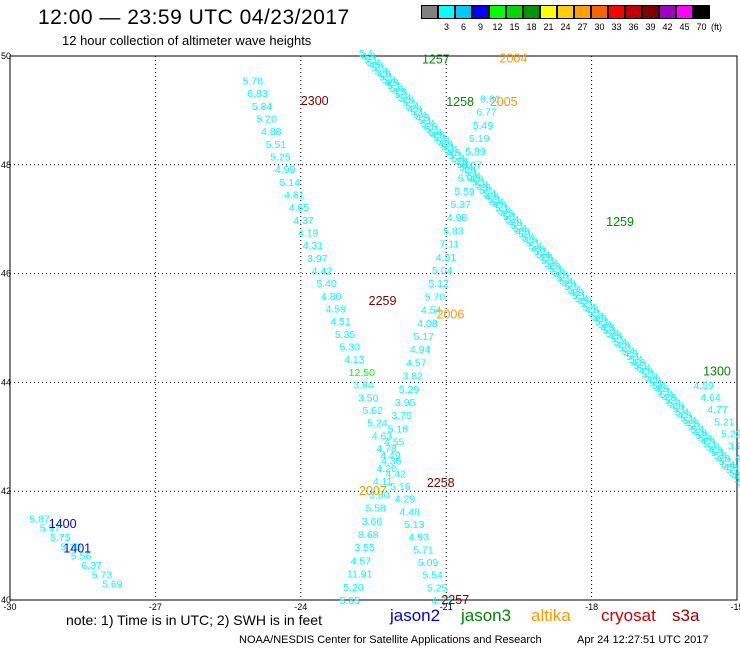 This screenshot has height=650, width=740. What do you see at coordinates (363, 386) in the screenshot?
I see `wave-height-value: 3.64` at bounding box center [363, 386].